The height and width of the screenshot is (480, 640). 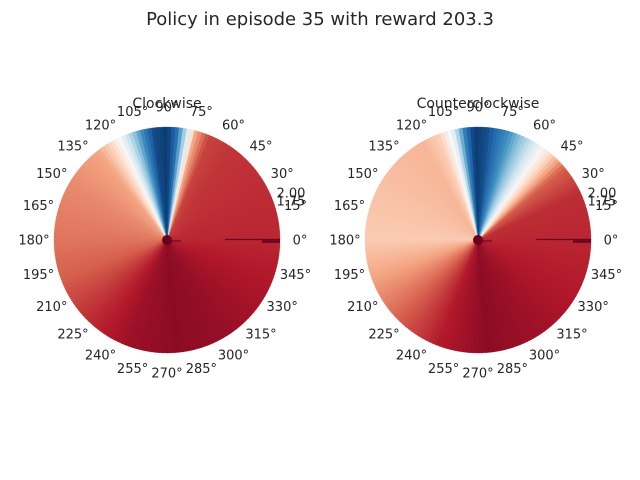 What do you see at coordinates (320, 19) in the screenshot?
I see `figure-title: Policy in episode 35 with reward 203.3` at bounding box center [320, 19].